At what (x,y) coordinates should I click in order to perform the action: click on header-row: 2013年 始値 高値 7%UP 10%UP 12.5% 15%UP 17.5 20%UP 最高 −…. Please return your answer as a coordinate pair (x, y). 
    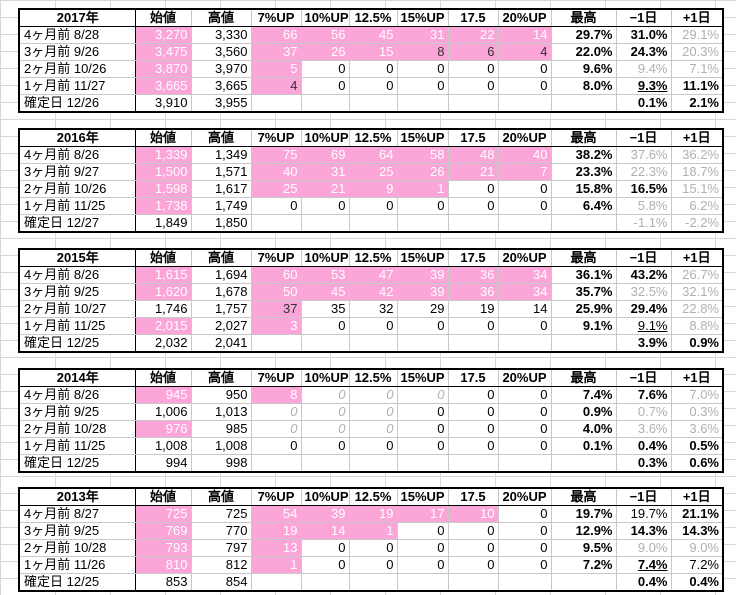
    Looking at the image, I should click on (371, 496).